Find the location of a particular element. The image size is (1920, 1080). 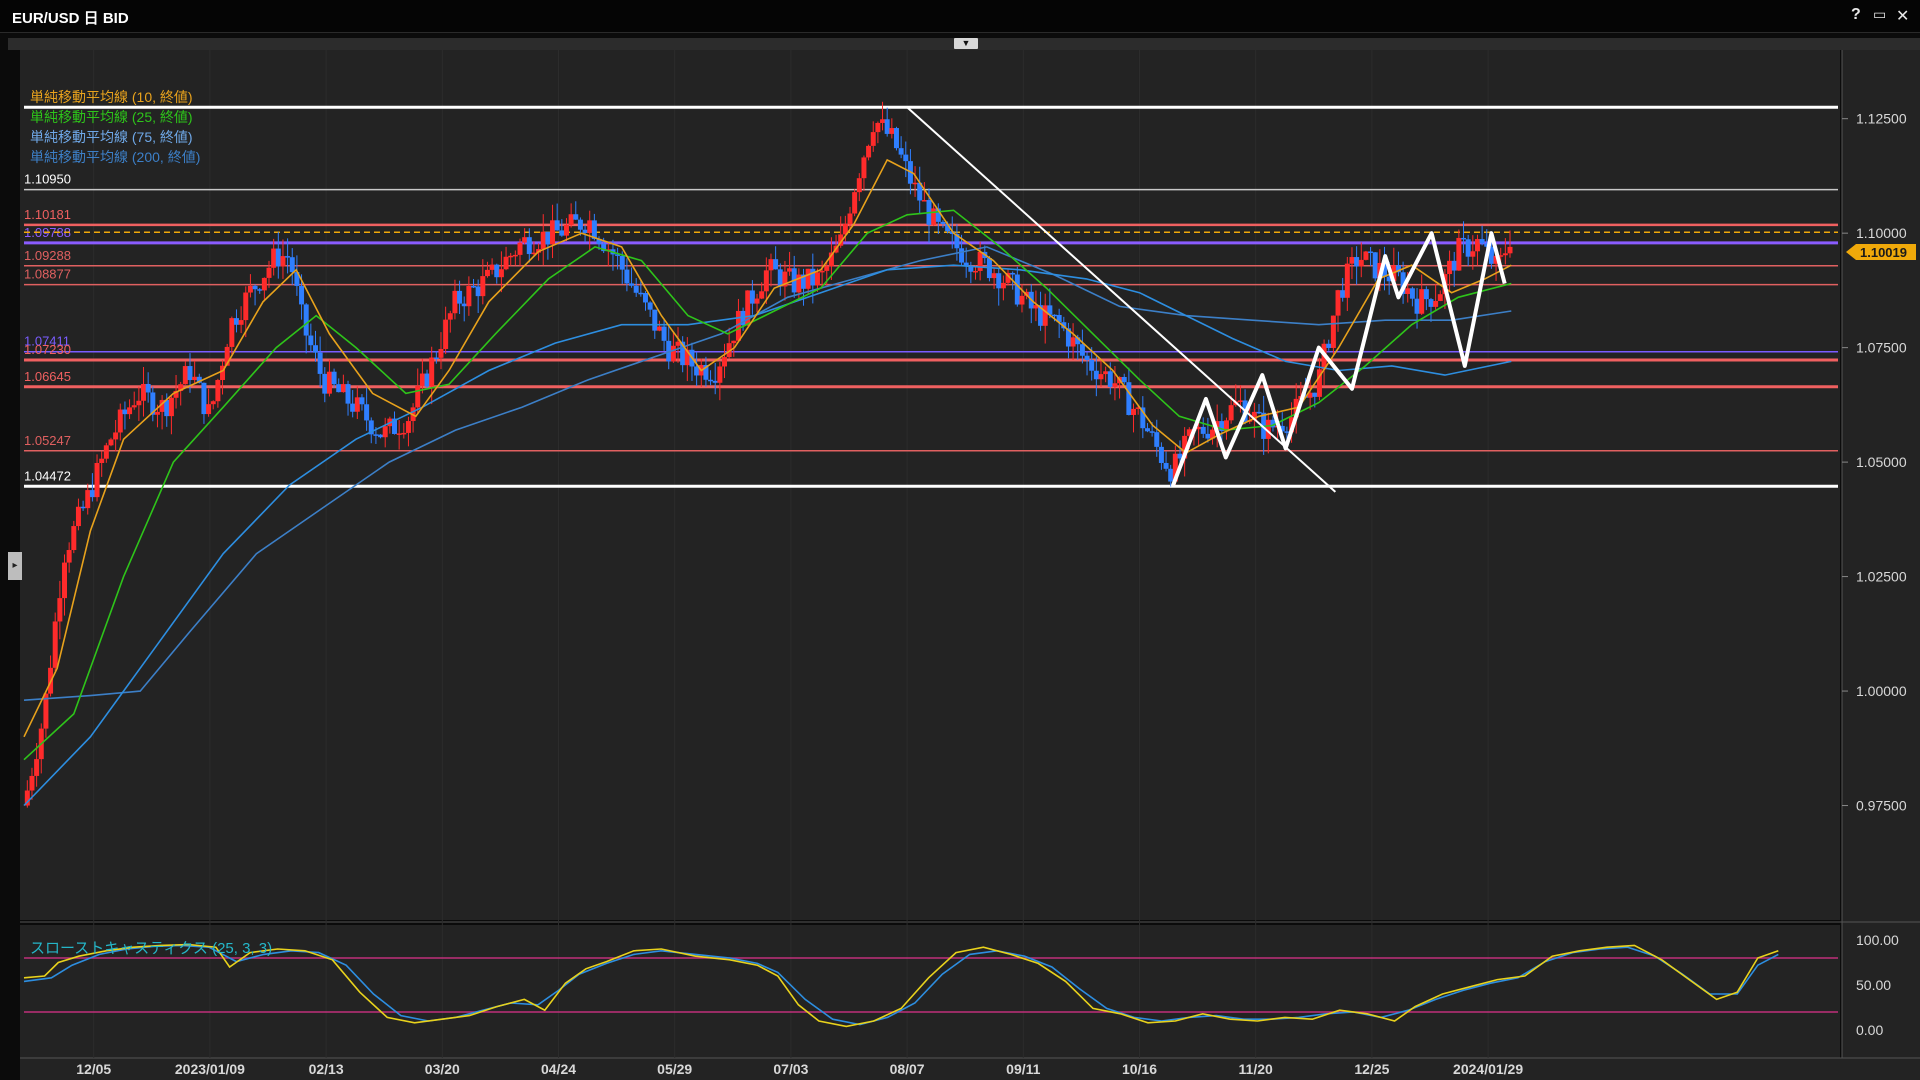

y-tick-label: 1.07500 is located at coordinates (1881, 348).